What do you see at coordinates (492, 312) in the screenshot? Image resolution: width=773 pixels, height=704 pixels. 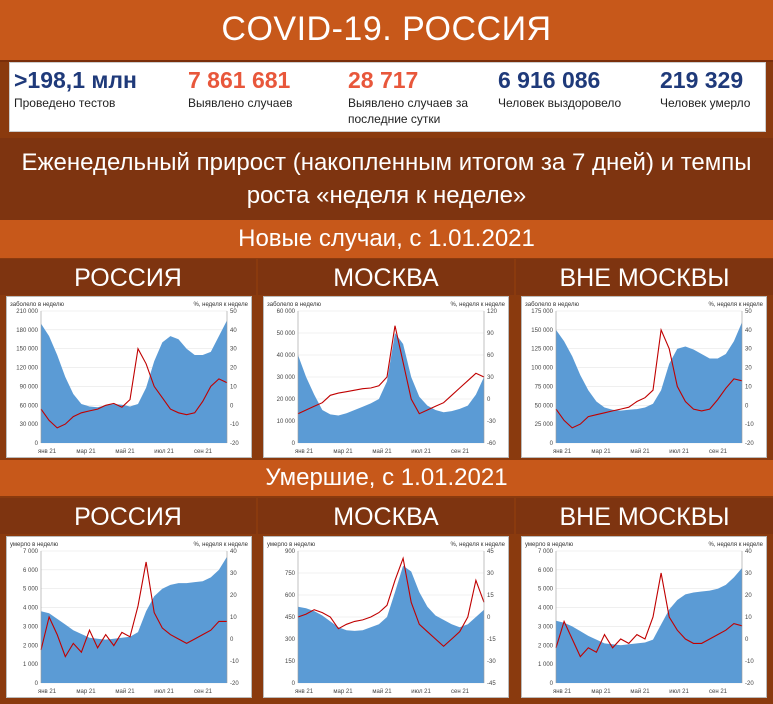 I see `y-tick-right: 120` at bounding box center [492, 312].